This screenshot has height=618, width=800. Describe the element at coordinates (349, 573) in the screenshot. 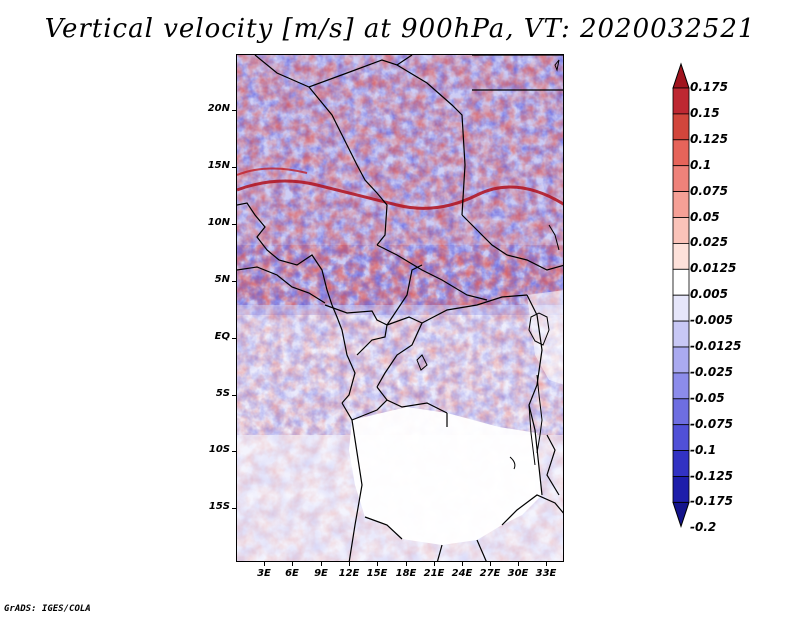

I see `lon-label: 12E` at that location.